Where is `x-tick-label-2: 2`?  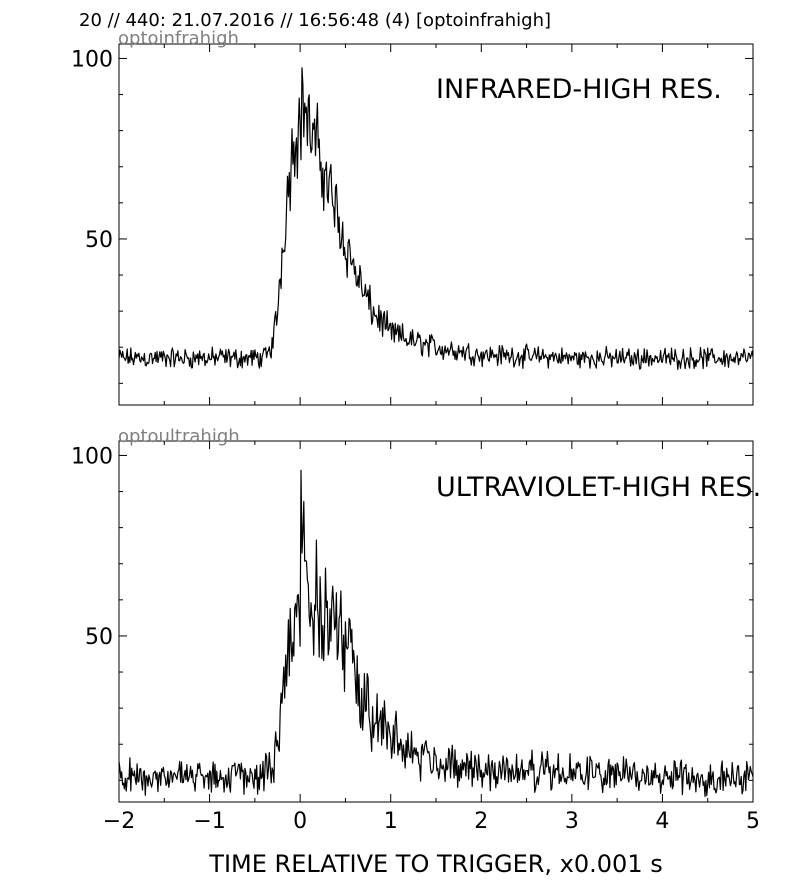 x-tick-label-2: 2 is located at coordinates (481, 821).